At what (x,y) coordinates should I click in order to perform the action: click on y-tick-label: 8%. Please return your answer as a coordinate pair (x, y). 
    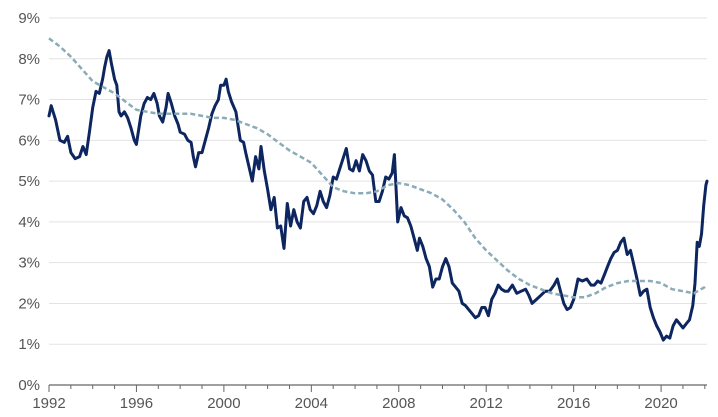
    Looking at the image, I should click on (29, 59).